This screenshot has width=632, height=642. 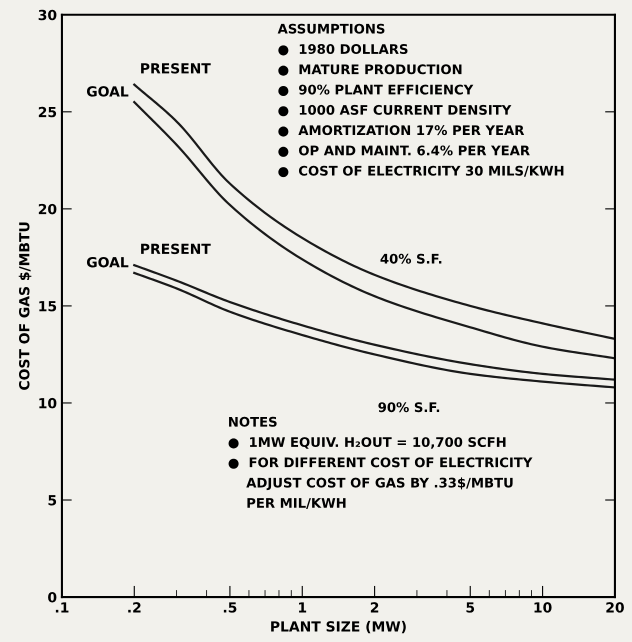 I want to click on y-tick-label: 20, so click(x=47, y=209).